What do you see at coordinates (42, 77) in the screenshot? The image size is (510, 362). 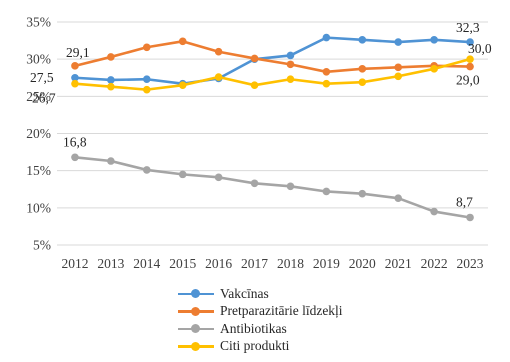 I see `data-label: 27,5` at bounding box center [42, 77].